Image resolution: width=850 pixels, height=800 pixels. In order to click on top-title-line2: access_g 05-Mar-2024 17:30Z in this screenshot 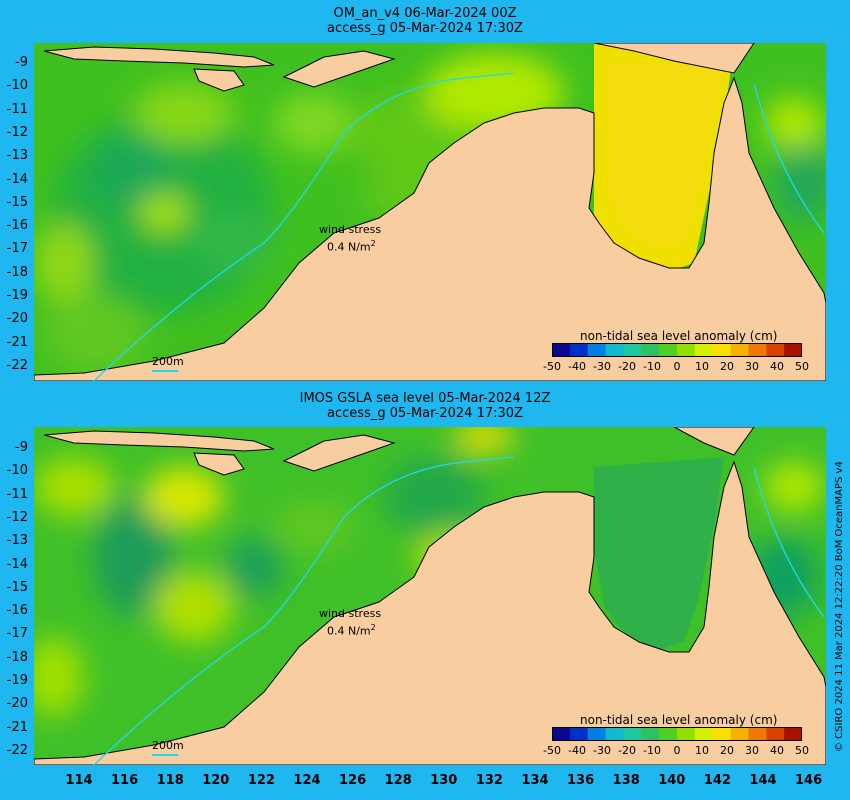, I will do `click(425, 28)`.